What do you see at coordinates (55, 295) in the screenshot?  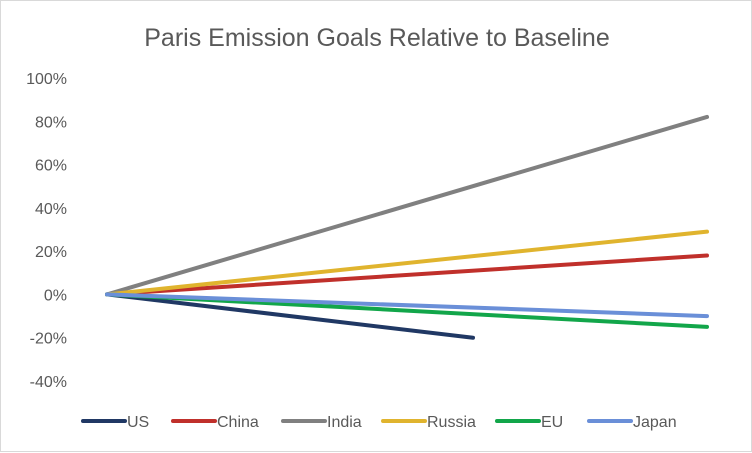 I see `y-tick-label: 0%` at bounding box center [55, 295].